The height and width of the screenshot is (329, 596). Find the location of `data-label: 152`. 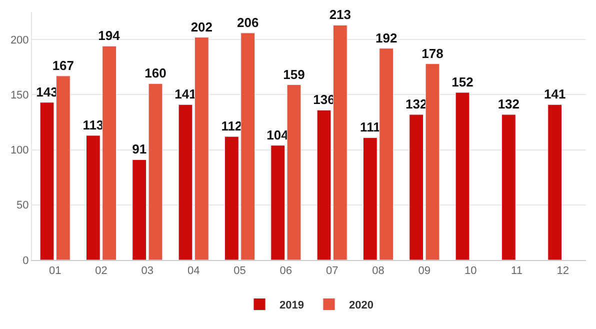

data-label: 152 is located at coordinates (463, 82).